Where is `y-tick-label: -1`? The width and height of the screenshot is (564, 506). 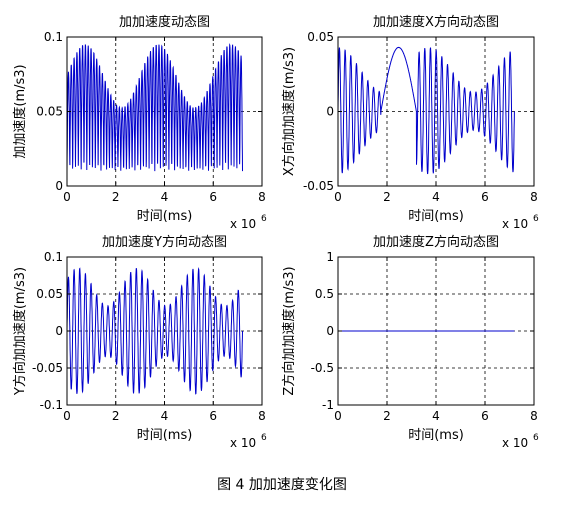
y-tick-label: -1 is located at coordinates (328, 405).